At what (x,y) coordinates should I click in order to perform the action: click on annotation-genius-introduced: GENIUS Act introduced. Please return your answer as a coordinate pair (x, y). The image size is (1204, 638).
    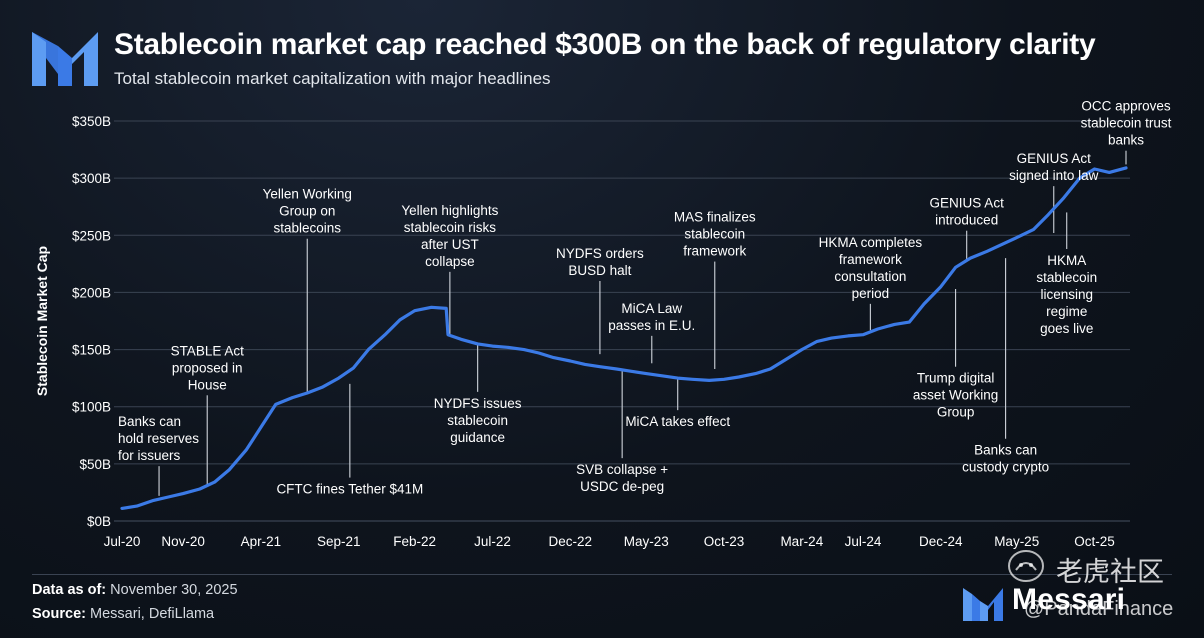
    Looking at the image, I should click on (967, 212).